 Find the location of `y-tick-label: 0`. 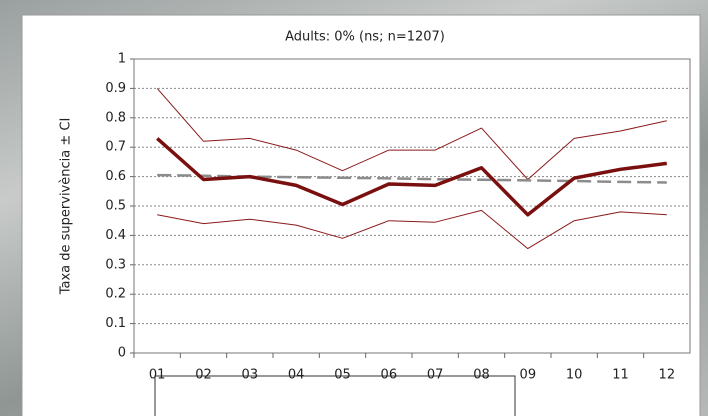

y-tick-label: 0 is located at coordinates (122, 353).